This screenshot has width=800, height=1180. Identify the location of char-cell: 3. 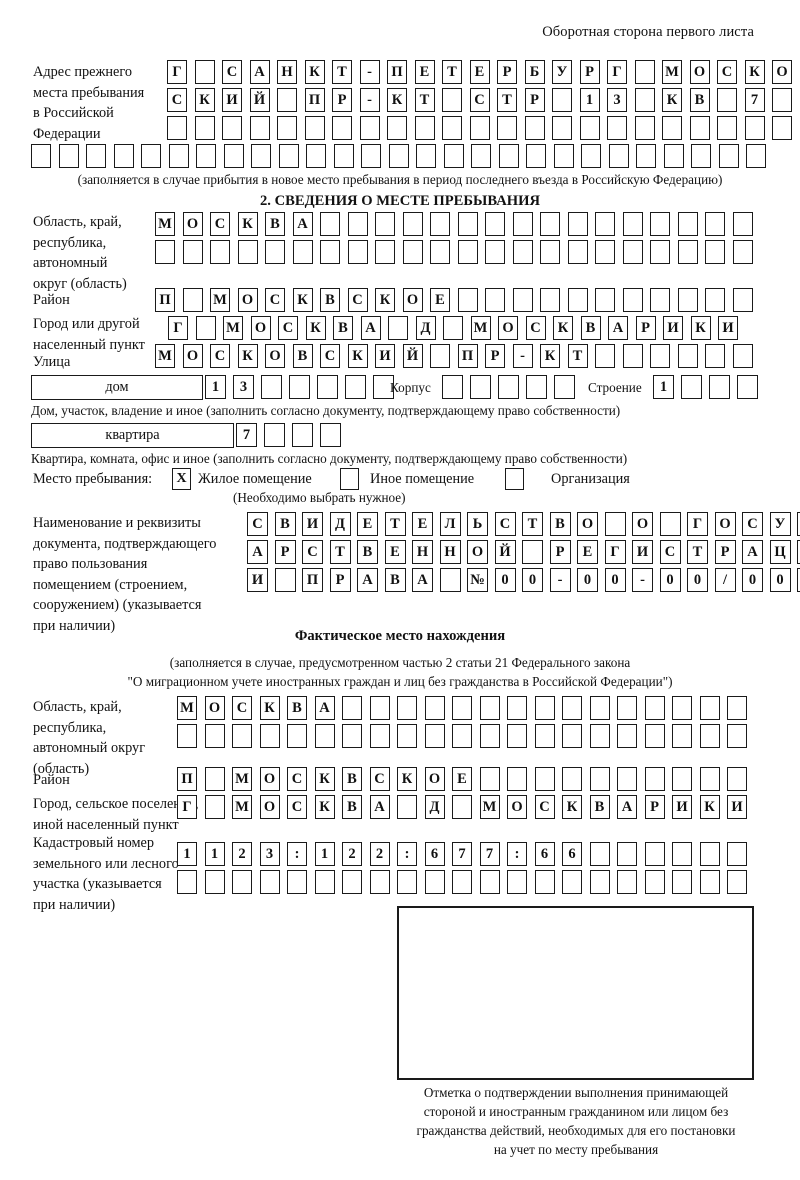
(617, 100).